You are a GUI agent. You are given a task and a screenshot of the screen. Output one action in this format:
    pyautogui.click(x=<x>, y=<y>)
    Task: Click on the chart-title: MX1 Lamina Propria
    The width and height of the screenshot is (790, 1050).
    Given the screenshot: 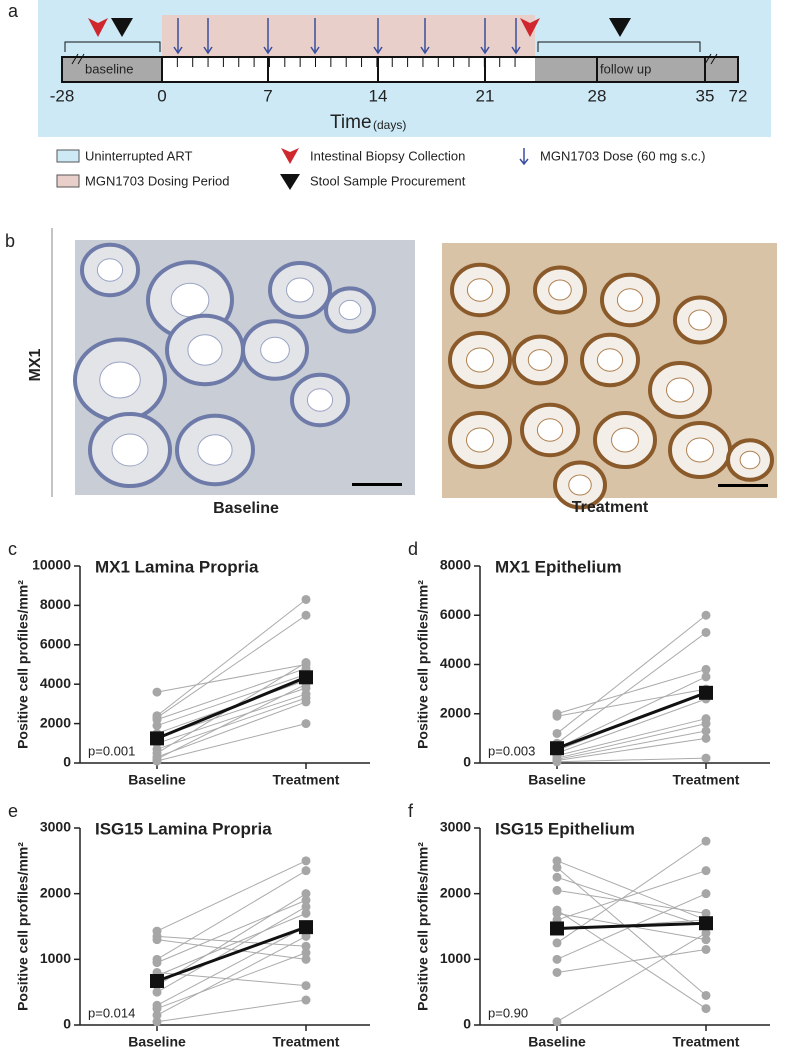 What is the action you would take?
    pyautogui.click(x=177, y=566)
    